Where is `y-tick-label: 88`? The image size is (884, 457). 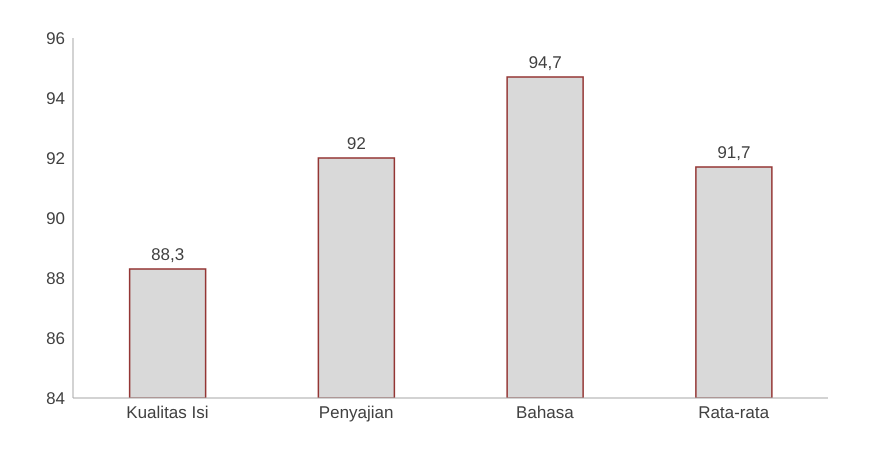
y-tick-label: 88 is located at coordinates (55, 278).